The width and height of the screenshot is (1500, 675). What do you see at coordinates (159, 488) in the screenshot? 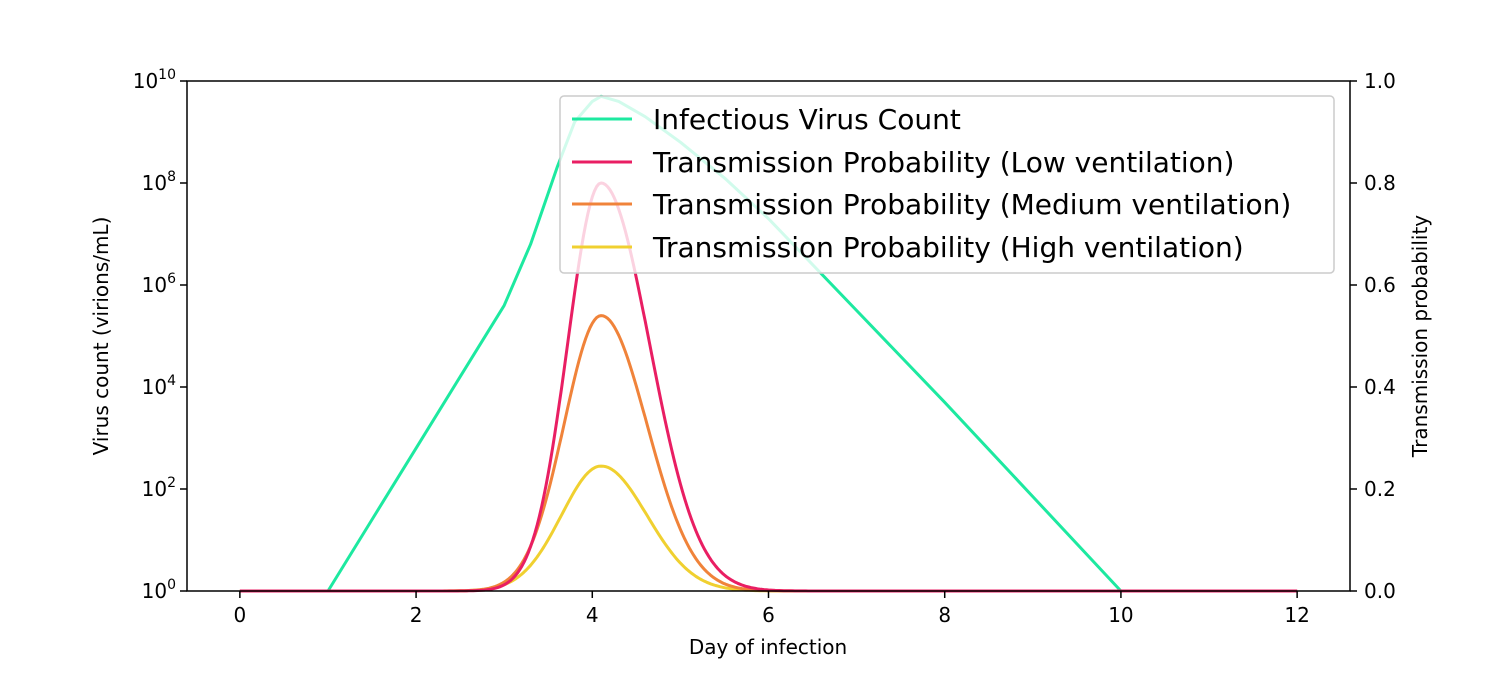
I see `y-tick-label: 10²` at bounding box center [159, 488].